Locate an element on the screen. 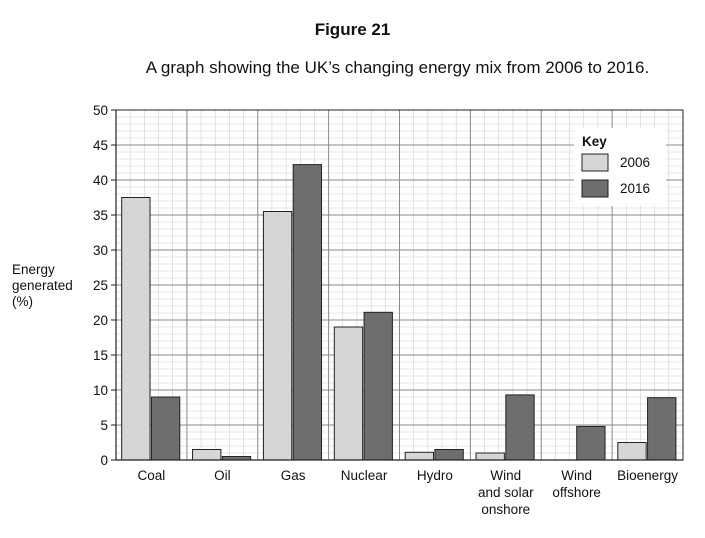  legend-swatch-2016 is located at coordinates (595, 188).